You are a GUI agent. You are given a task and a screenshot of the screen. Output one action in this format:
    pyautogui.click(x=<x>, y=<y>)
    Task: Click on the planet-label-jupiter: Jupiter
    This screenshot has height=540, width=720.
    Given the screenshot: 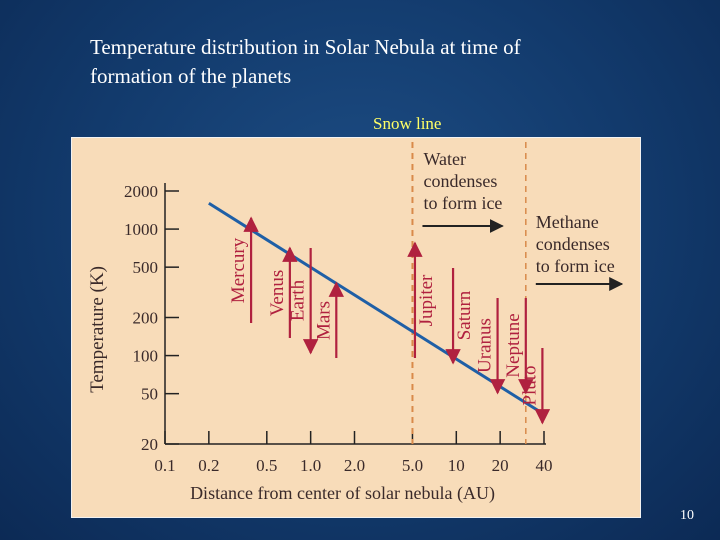 What is the action you would take?
    pyautogui.click(x=426, y=300)
    